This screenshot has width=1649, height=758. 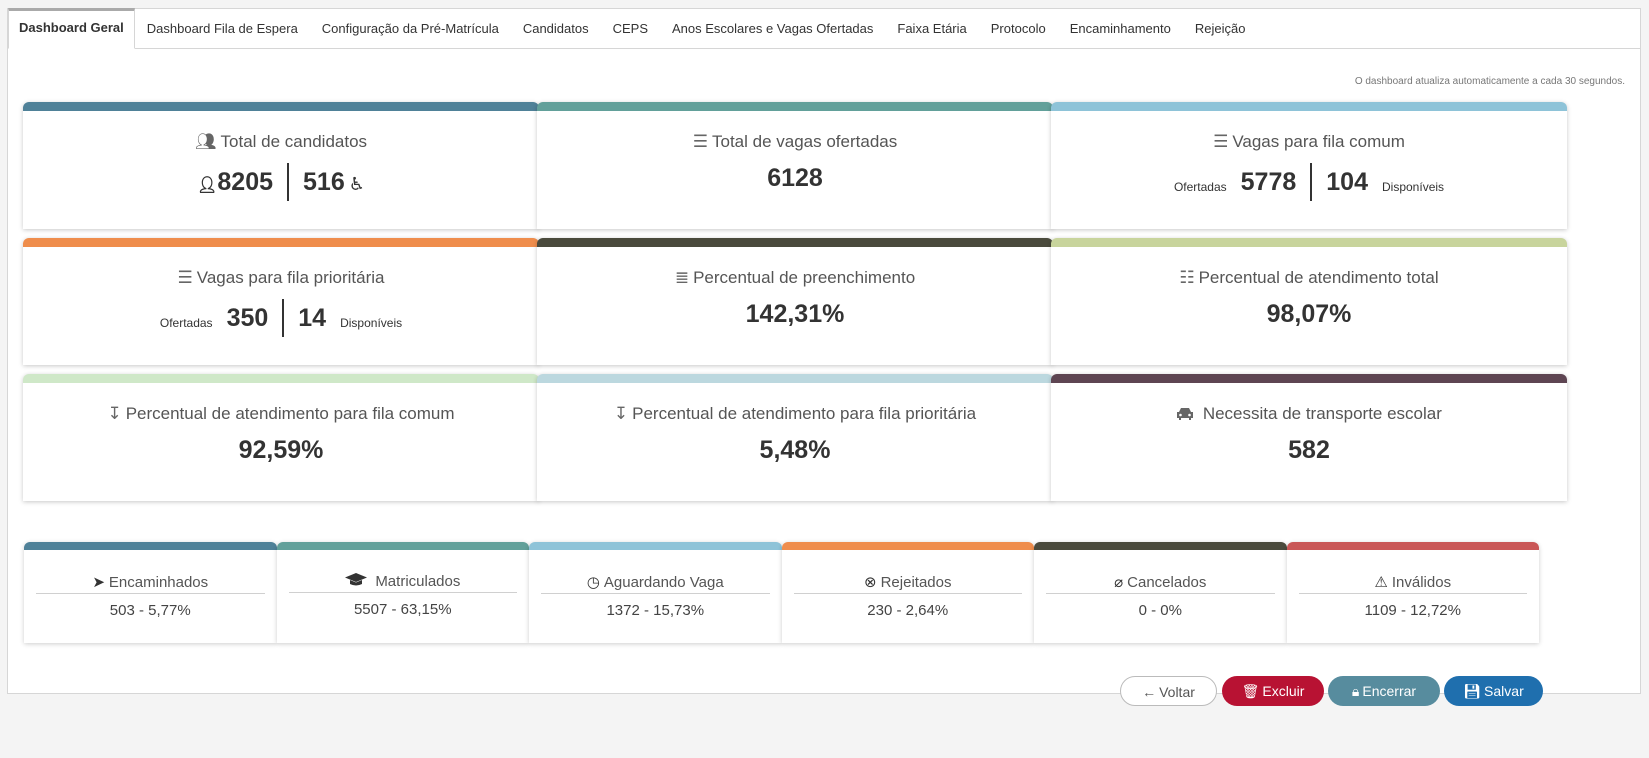 I want to click on floppy-icon: 💾︎, so click(x=1472, y=691).